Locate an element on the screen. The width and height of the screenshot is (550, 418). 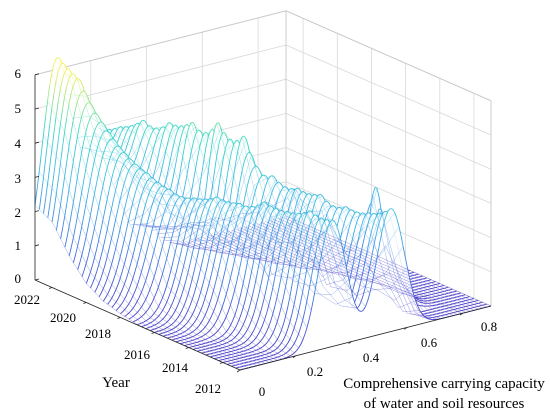
grid-frame is located at coordinates (388, 56).